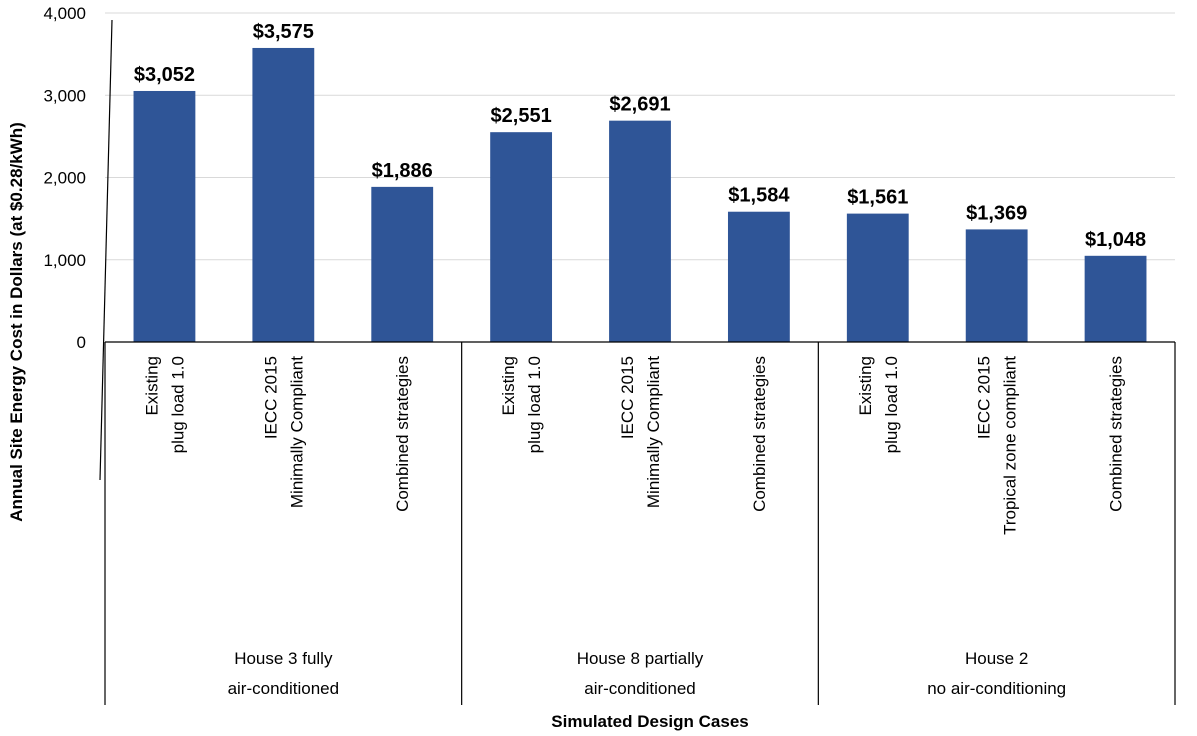 This screenshot has height=736, width=1197. I want to click on group-label: House 8 partially, so click(640, 658).